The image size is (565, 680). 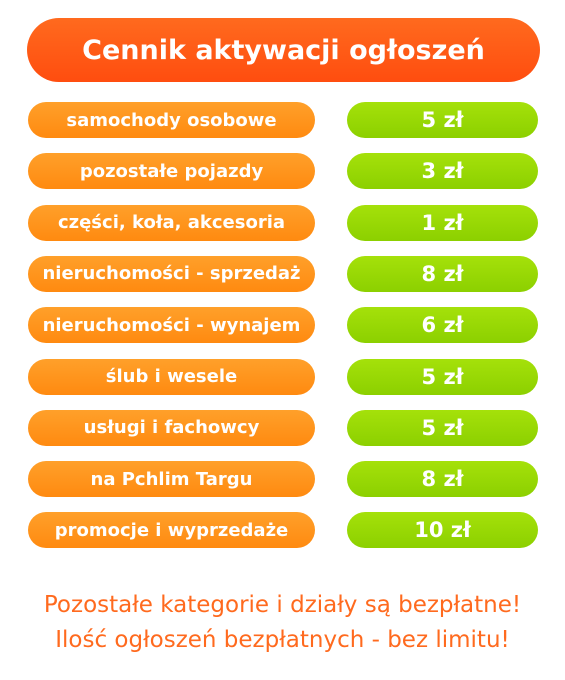 I want to click on category-label: części, koła, akcesoria, so click(x=171, y=222).